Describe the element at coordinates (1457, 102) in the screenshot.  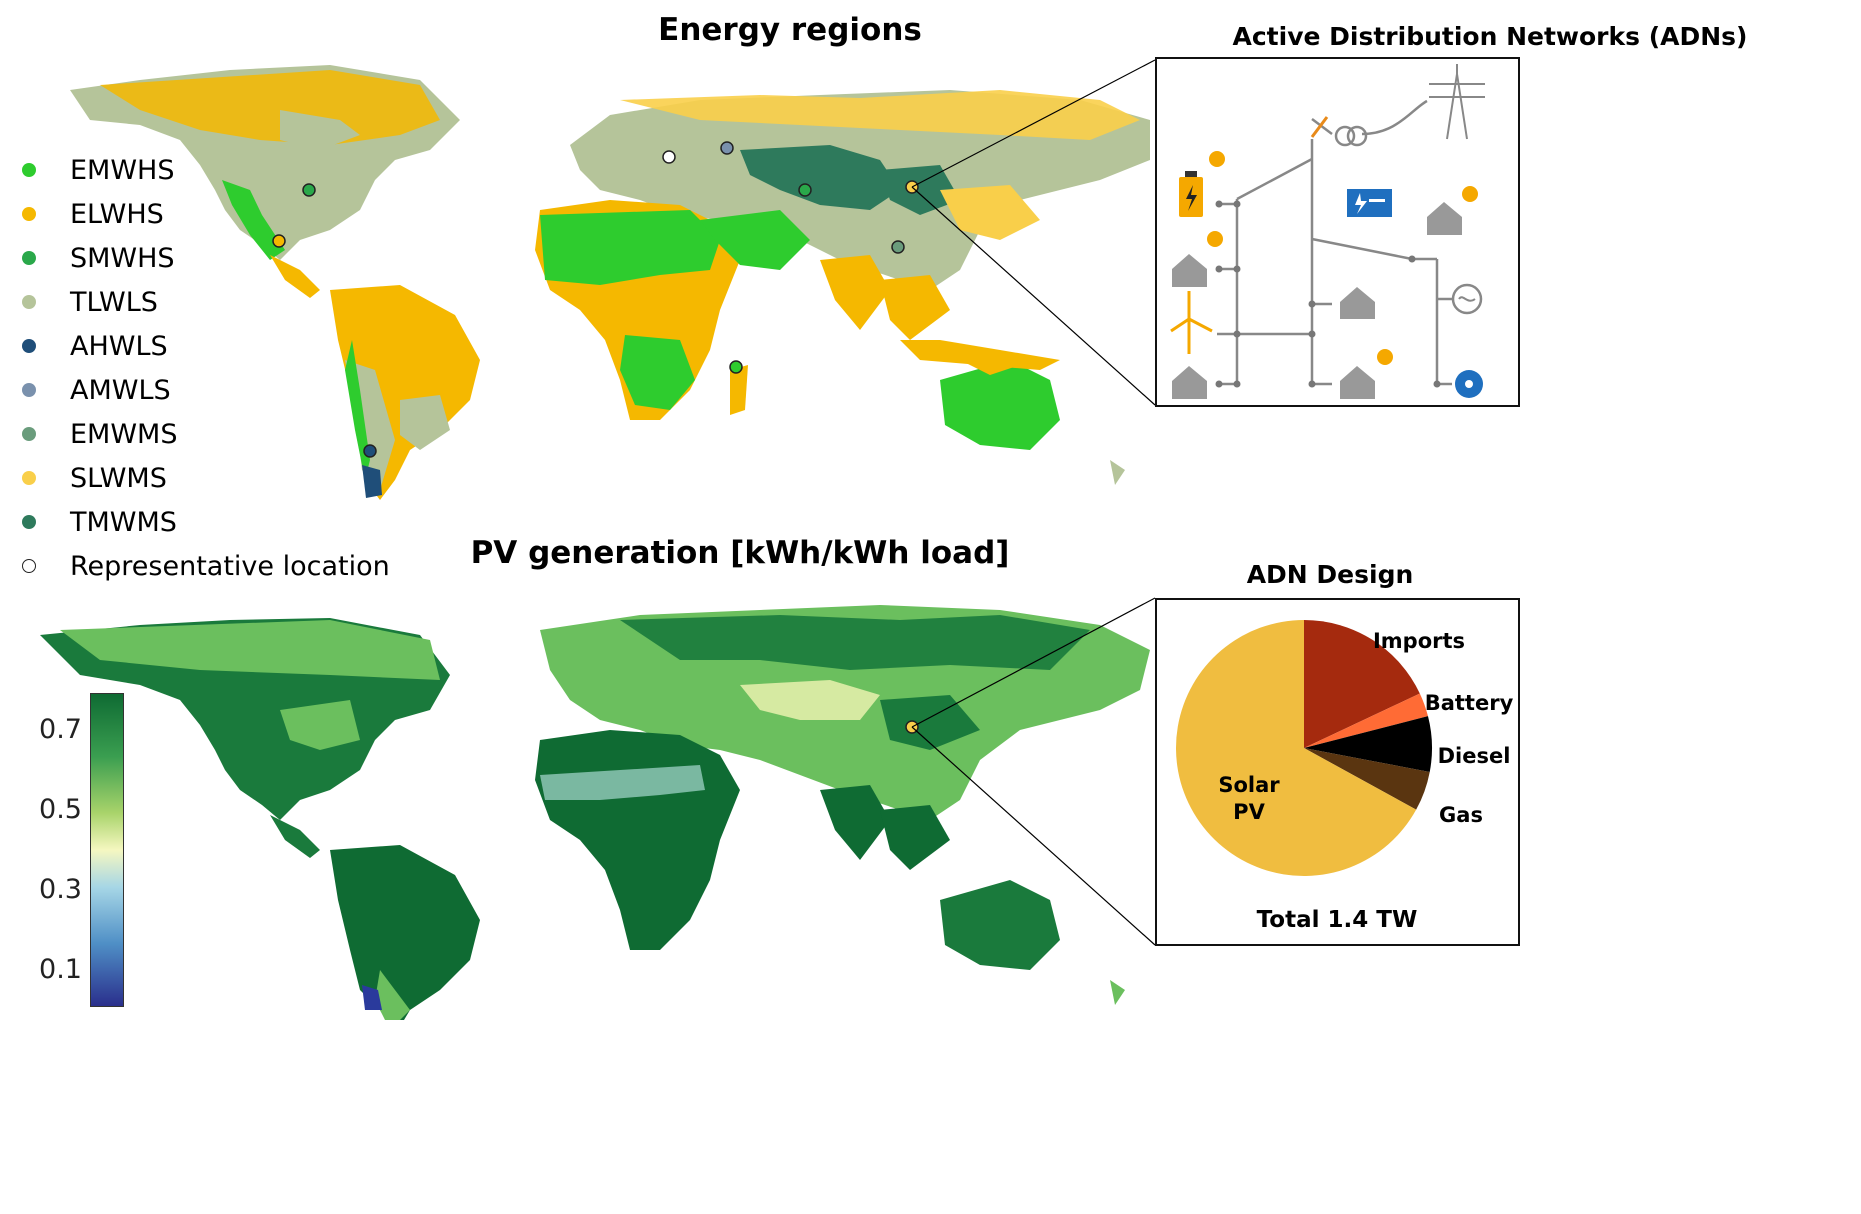
I see `transmission-tower-icon` at that location.